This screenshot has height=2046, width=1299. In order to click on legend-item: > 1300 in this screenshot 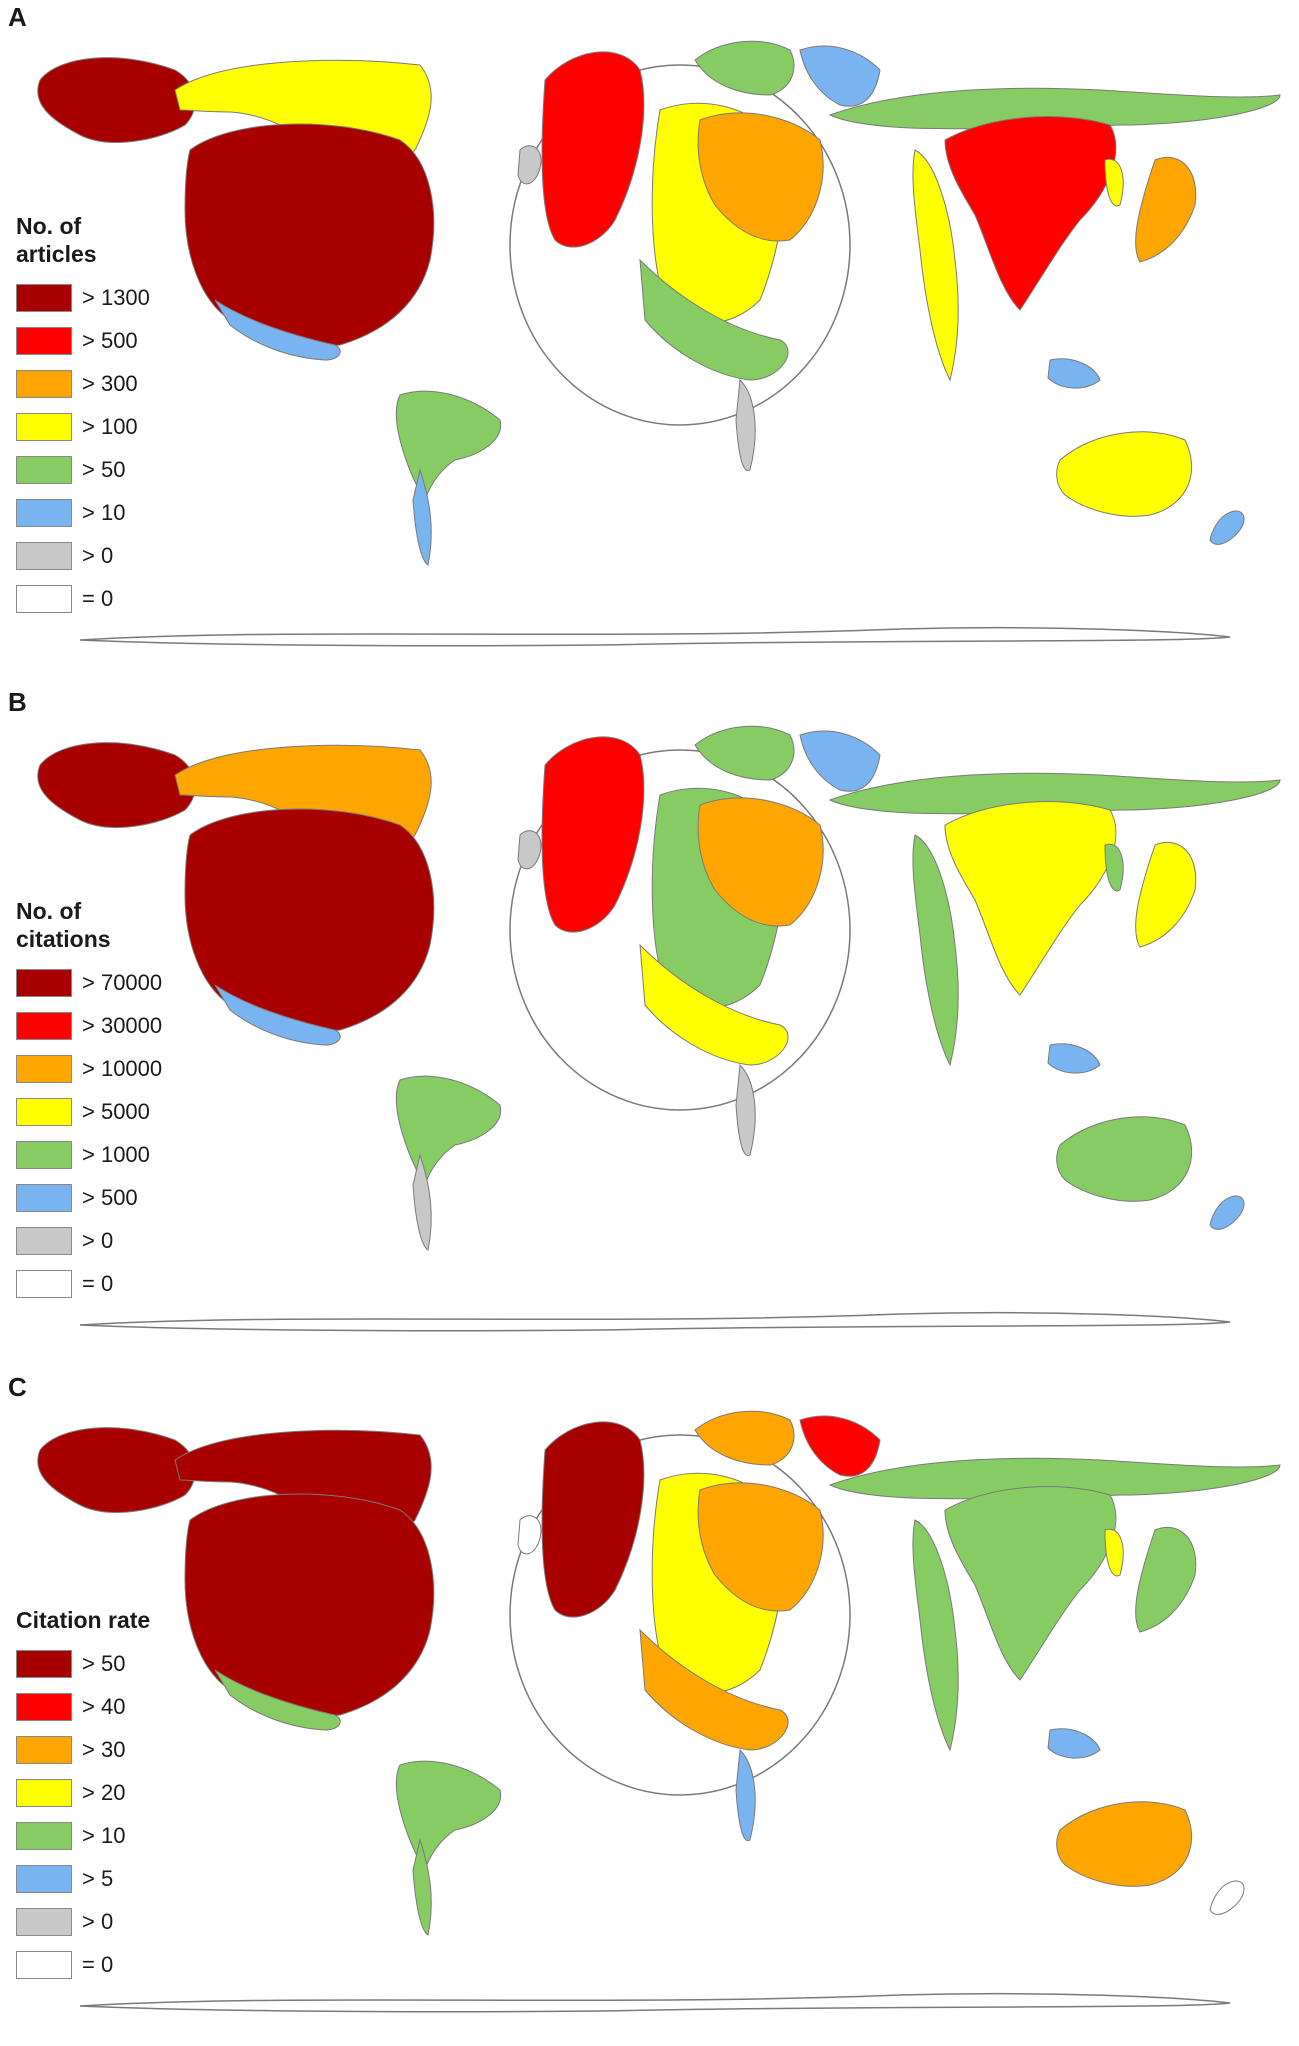, I will do `click(83, 297)`.